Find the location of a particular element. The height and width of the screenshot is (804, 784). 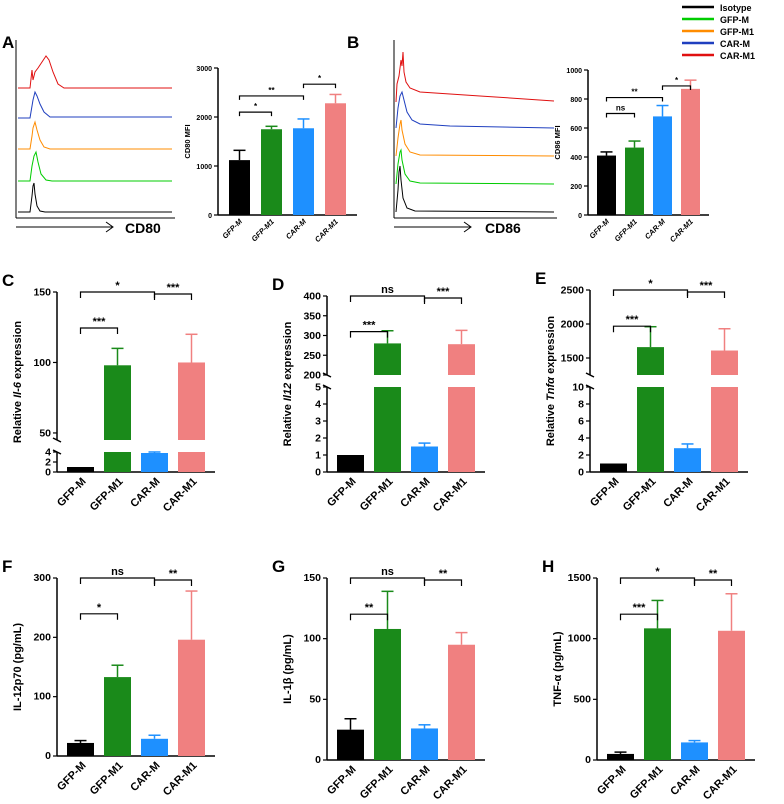

y-tick-label: 2500 is located at coordinates (573, 291).